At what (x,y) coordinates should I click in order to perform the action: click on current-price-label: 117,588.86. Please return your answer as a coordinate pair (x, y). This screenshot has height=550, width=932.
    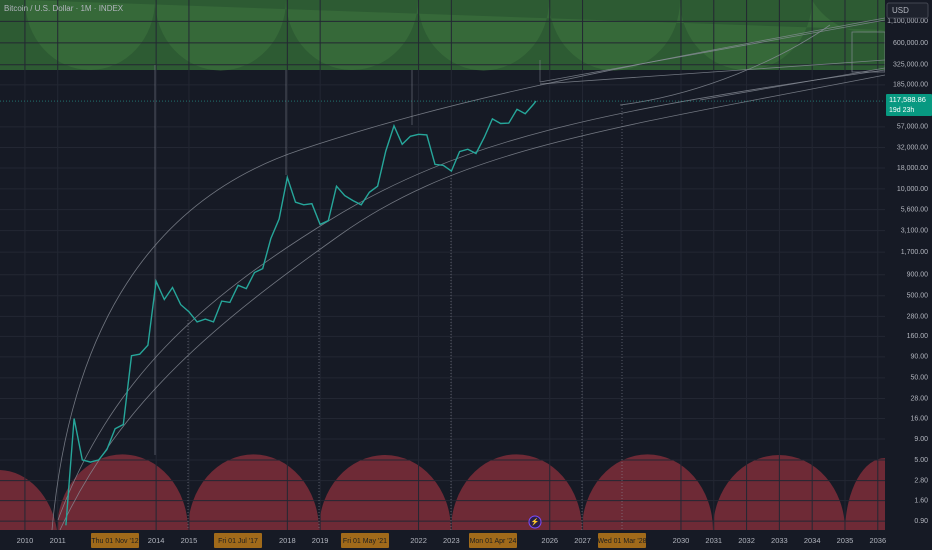
    Looking at the image, I should click on (907, 99).